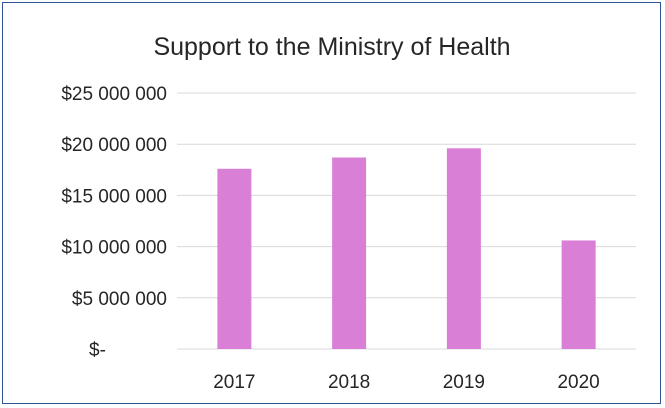 The image size is (665, 408). Describe the element at coordinates (114, 196) in the screenshot. I see `y-tick-label: $15 000 000` at that location.